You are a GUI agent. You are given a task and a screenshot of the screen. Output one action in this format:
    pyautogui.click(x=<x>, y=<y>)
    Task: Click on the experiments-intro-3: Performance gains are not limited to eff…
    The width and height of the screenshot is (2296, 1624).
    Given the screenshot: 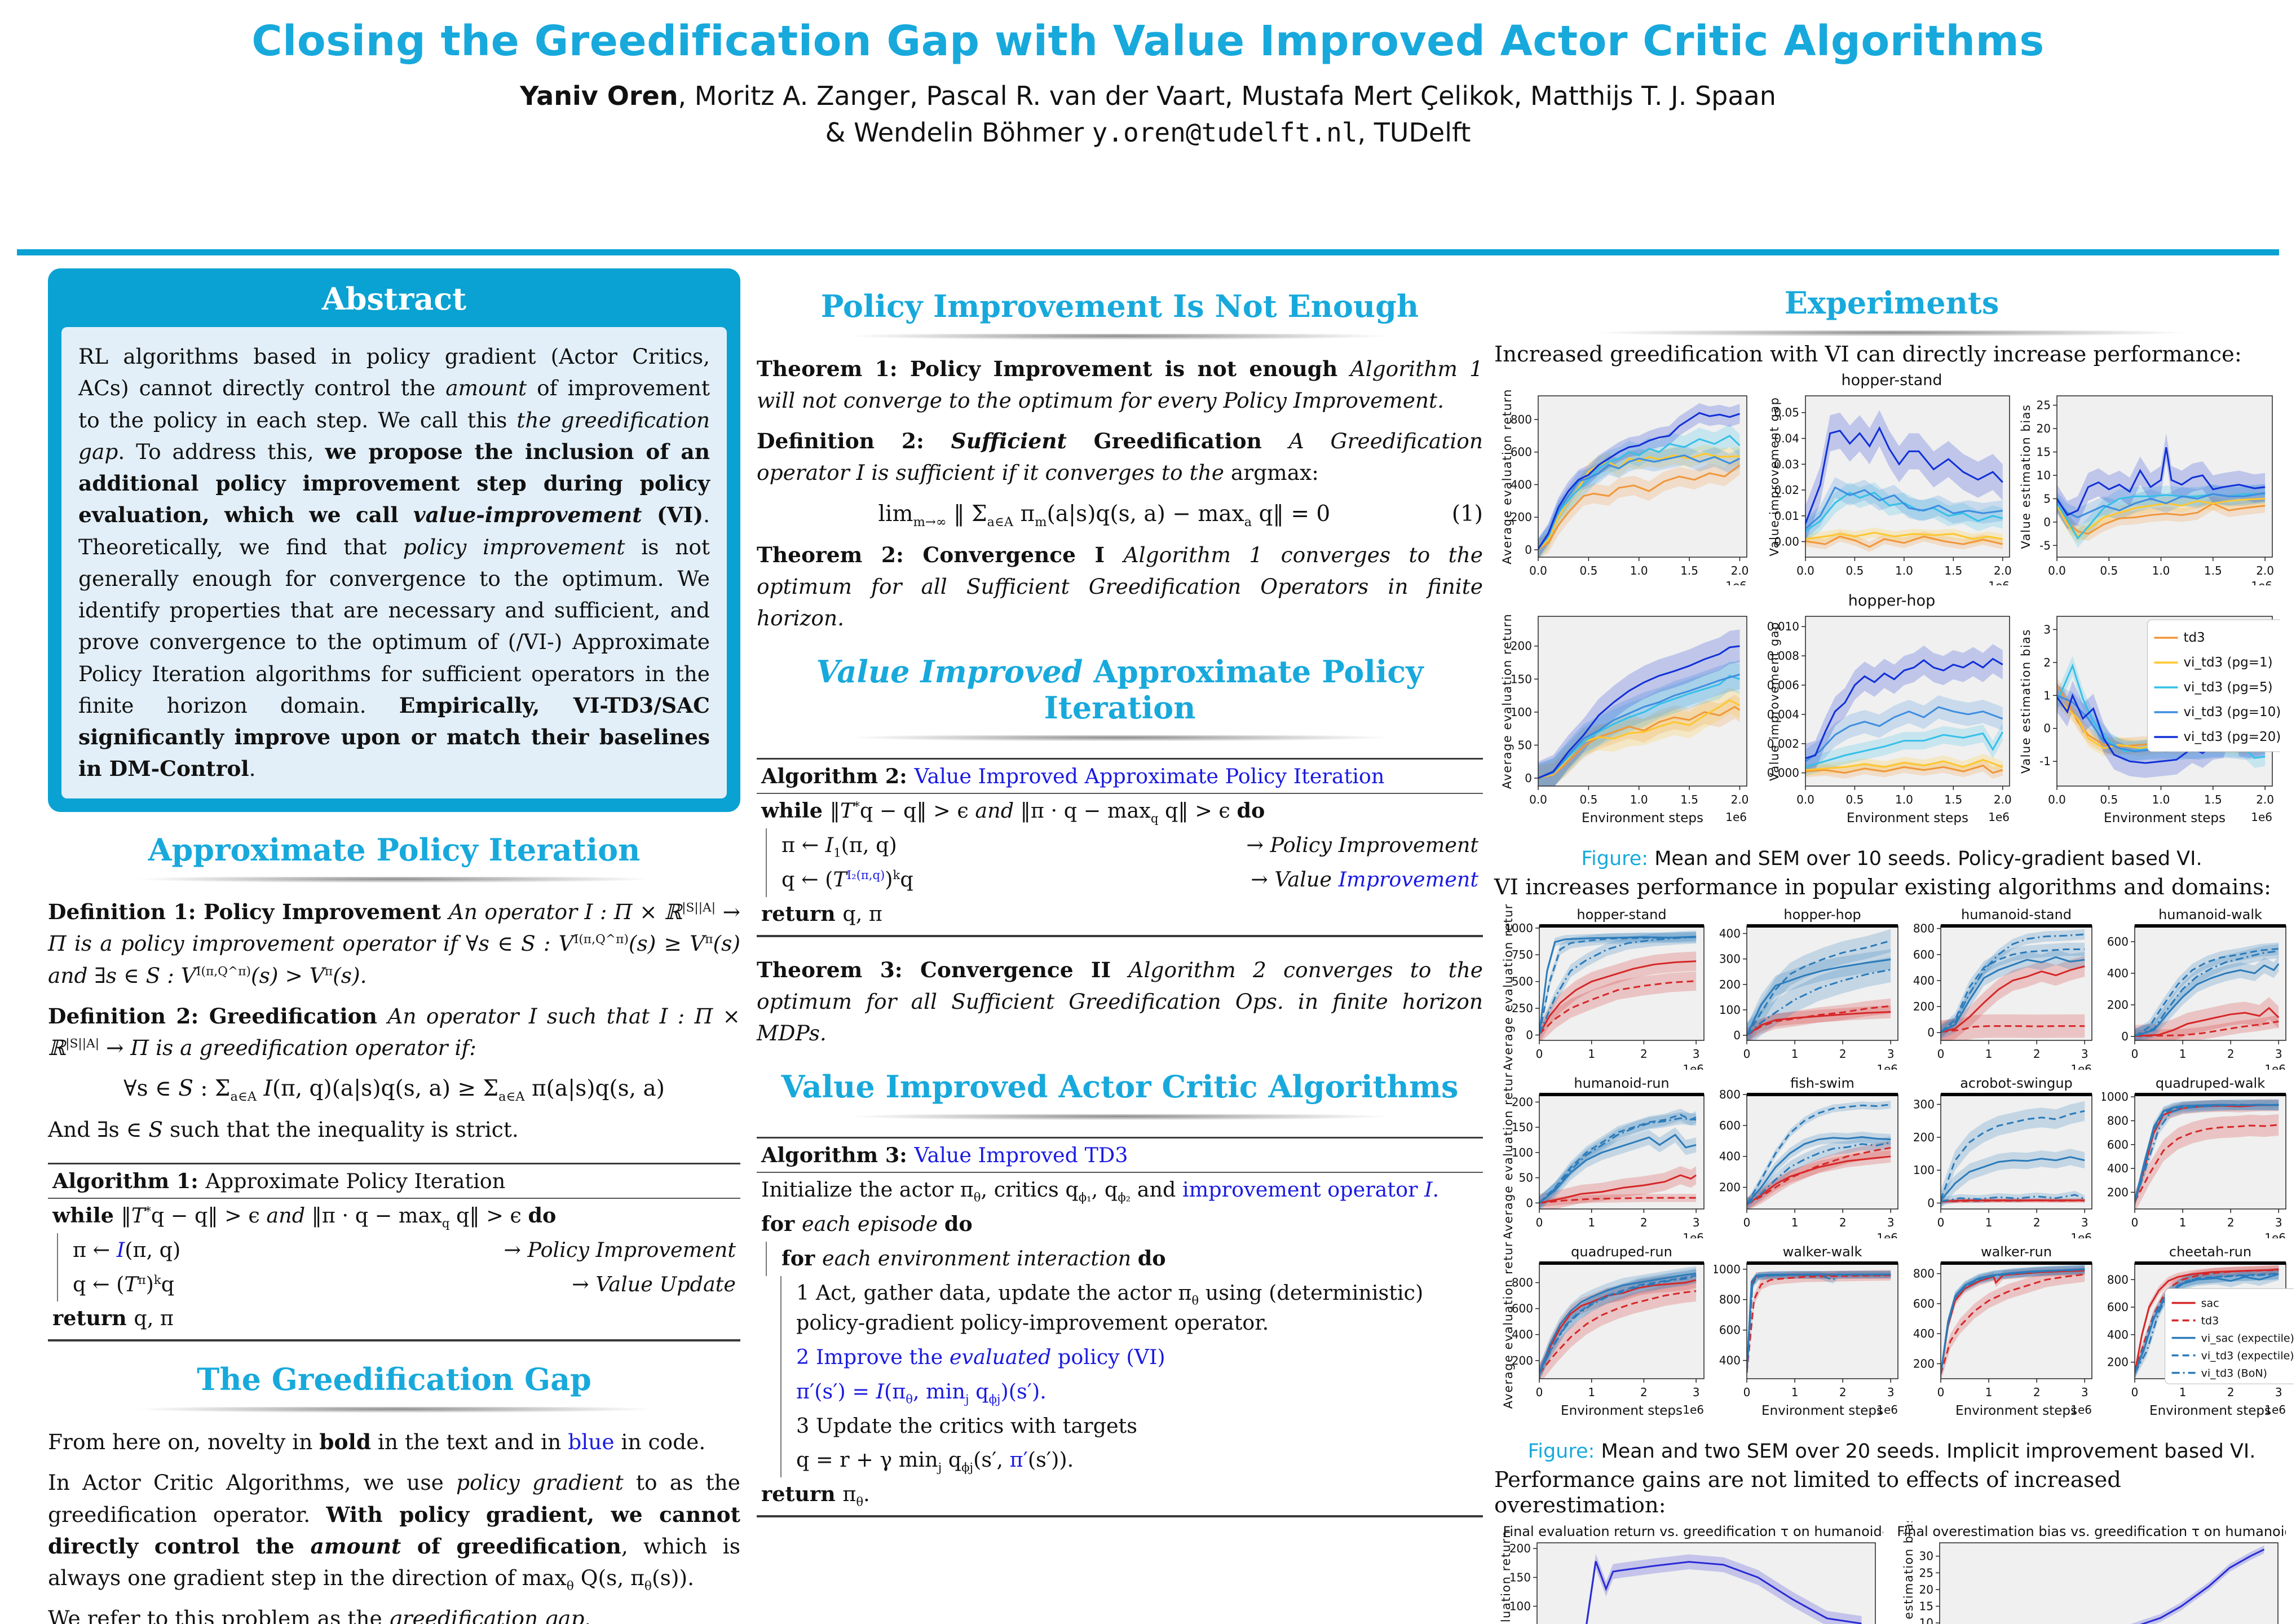 What is the action you would take?
    pyautogui.click(x=1807, y=1492)
    